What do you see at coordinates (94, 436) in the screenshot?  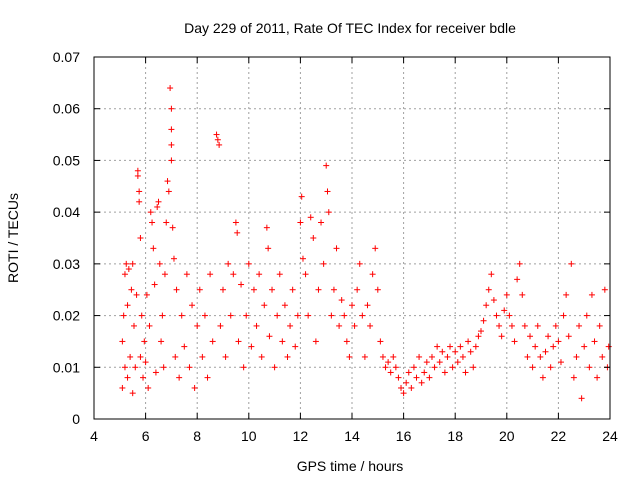 I see `x-tick-label: 4` at bounding box center [94, 436].